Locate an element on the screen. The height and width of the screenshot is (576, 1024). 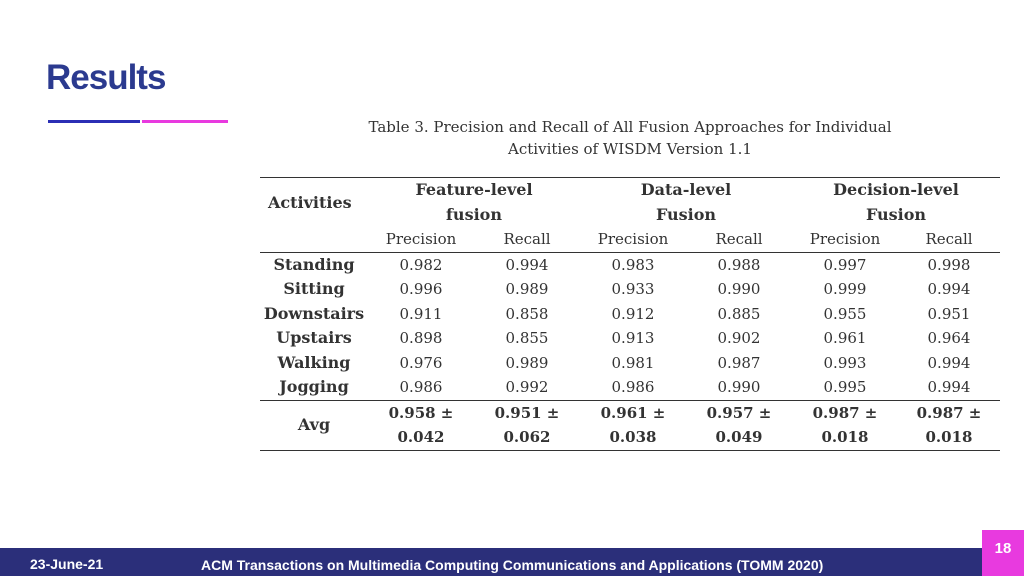
table-cell: 0.955 is located at coordinates (845, 313).